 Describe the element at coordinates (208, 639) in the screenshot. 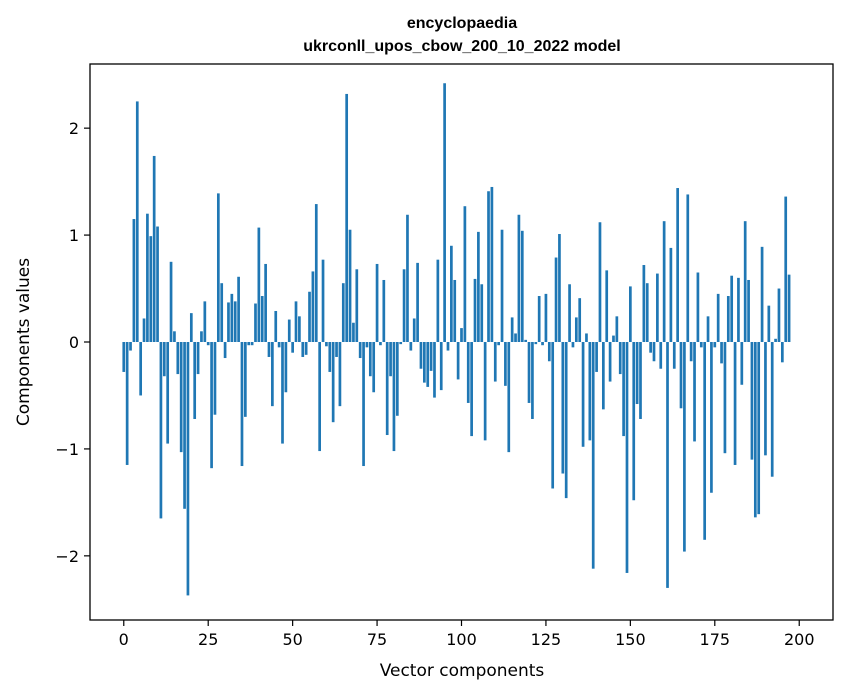

I see `x-tick-label: 25` at that location.